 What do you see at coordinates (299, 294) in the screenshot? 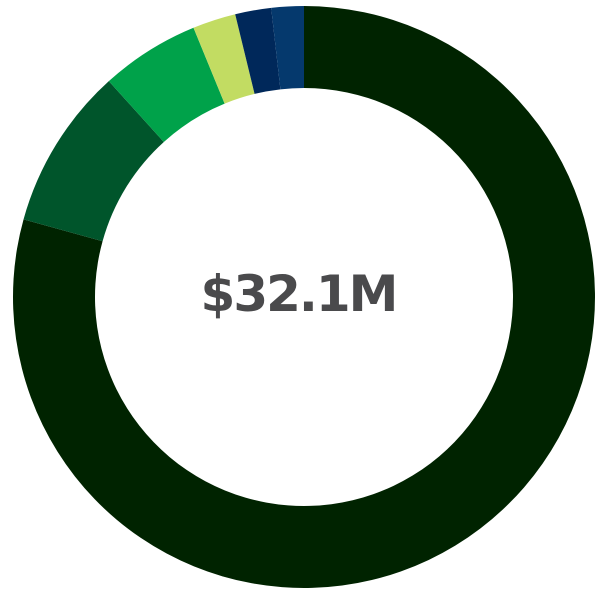
I see `total-amount-label: $32.1M` at bounding box center [299, 294].